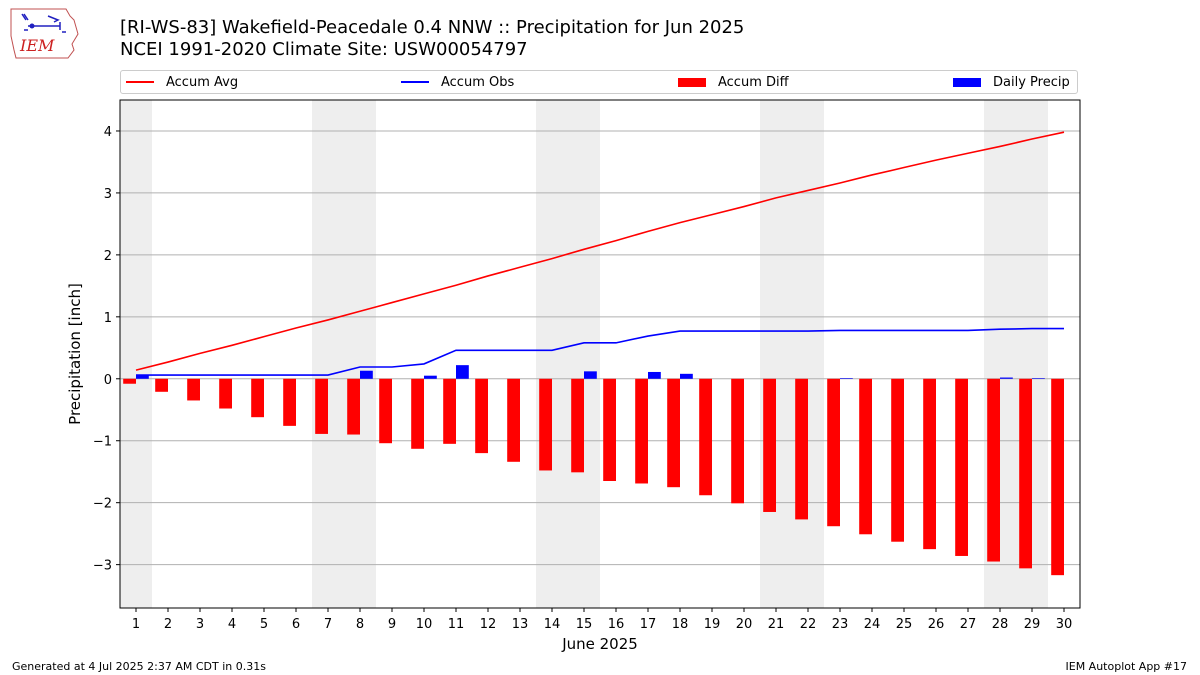  What do you see at coordinates (360, 624) in the screenshot?
I see `x-tick-label: 8` at bounding box center [360, 624].